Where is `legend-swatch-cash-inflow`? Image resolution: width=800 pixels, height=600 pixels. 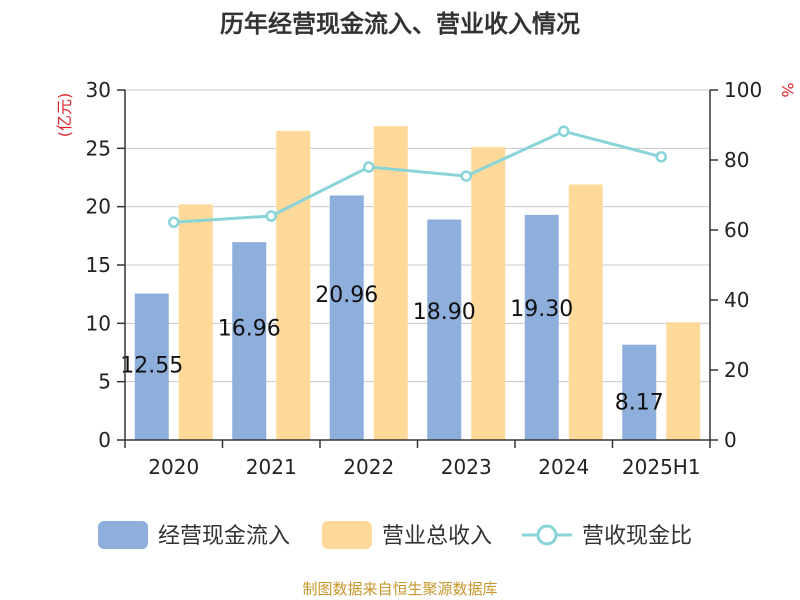
legend-swatch-cash-inflow is located at coordinates (123, 535).